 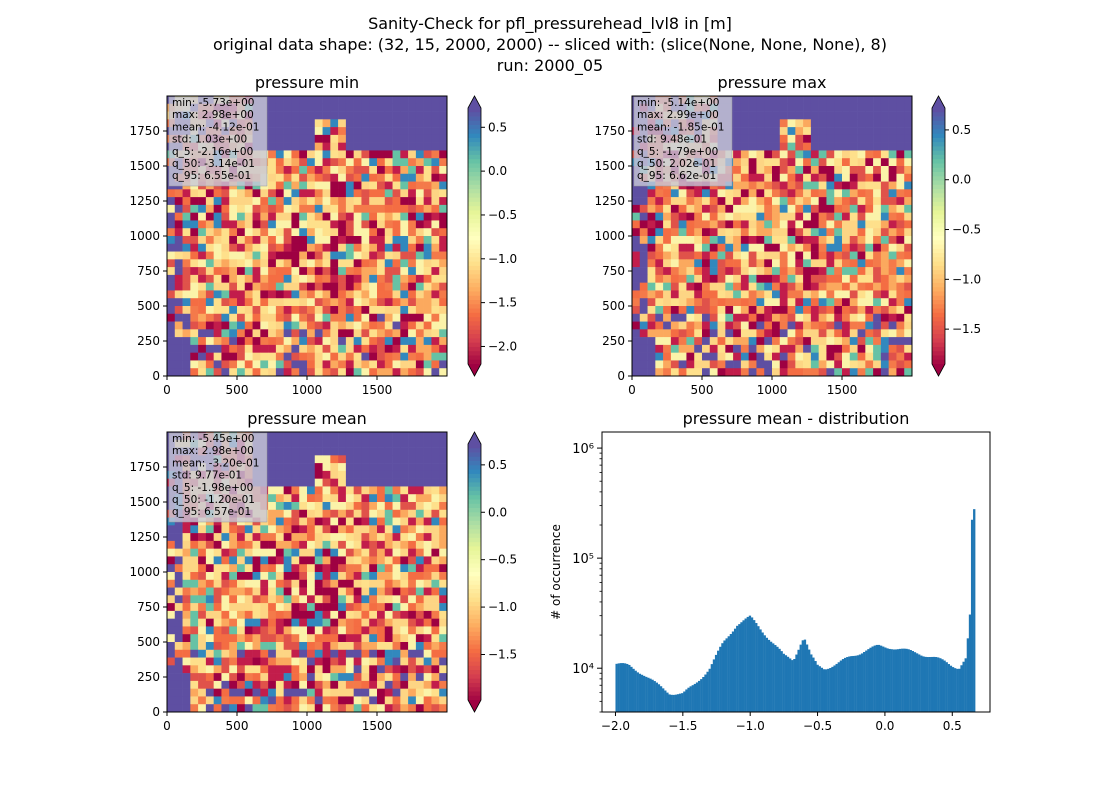 I want to click on y-tick-label: 0, so click(x=156, y=712).